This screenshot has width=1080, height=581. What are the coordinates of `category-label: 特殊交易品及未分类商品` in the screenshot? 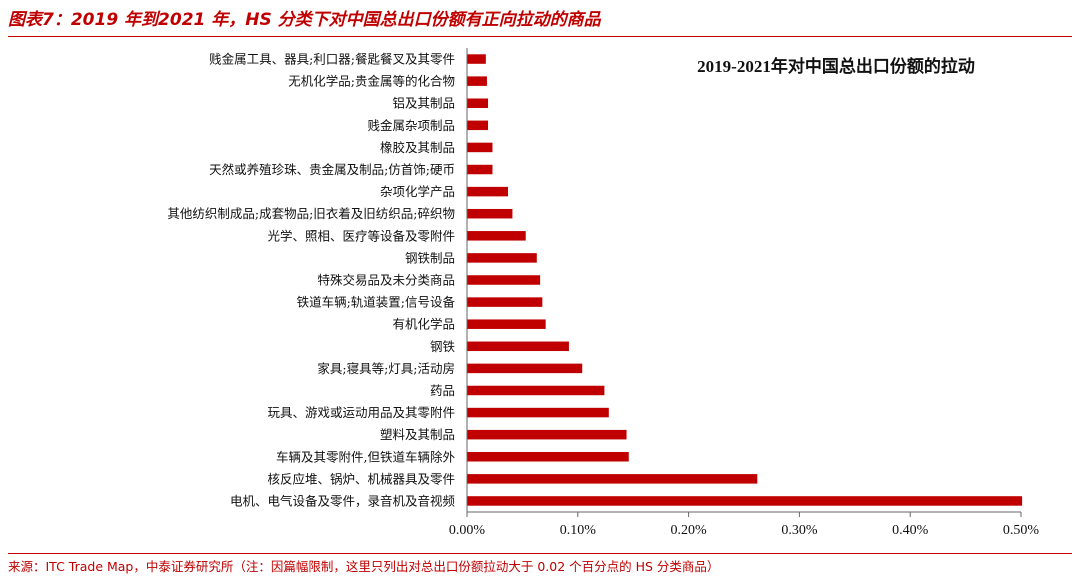 It's located at (386, 280).